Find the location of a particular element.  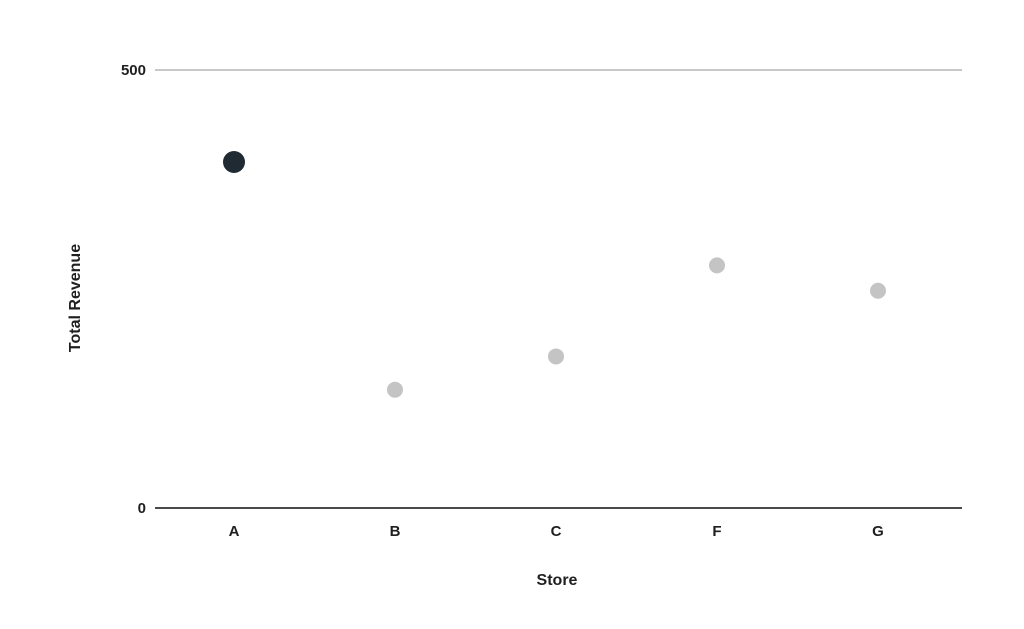

x-tick-label-C: C is located at coordinates (556, 531).